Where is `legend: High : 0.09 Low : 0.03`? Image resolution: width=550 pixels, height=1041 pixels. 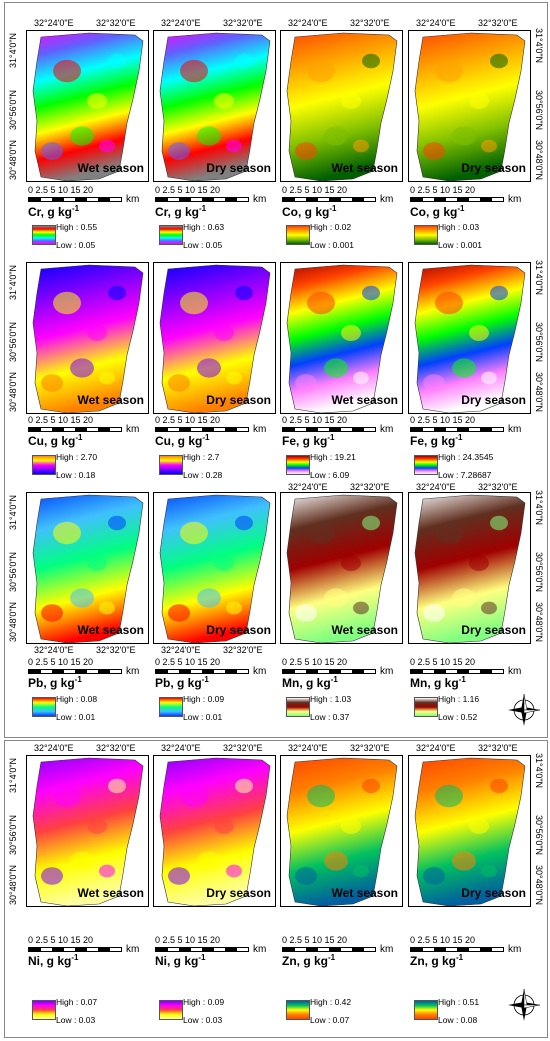
legend: High : 0.09 Low : 0.03 is located at coordinates (214, 1012).